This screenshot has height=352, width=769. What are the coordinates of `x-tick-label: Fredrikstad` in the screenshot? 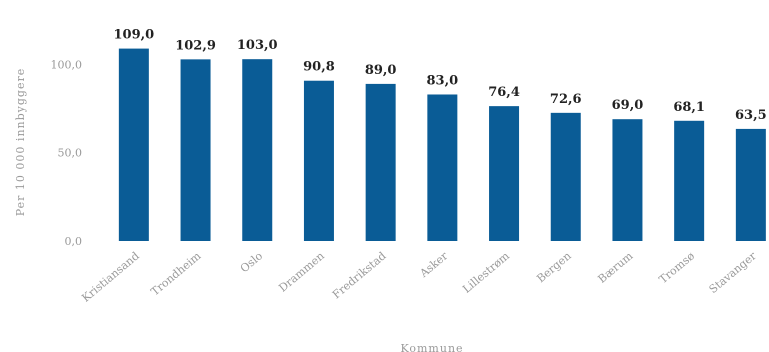 It's located at (359, 275).